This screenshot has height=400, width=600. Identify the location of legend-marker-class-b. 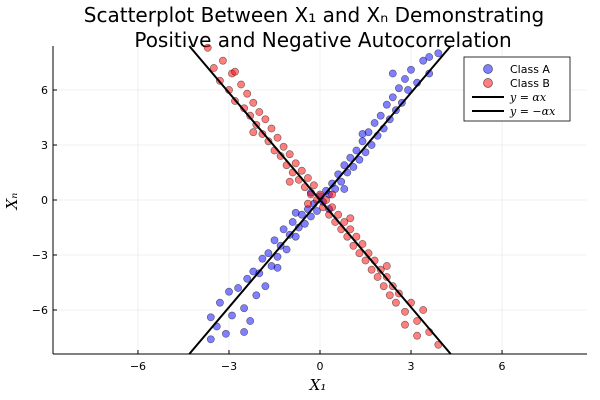
(488, 83).